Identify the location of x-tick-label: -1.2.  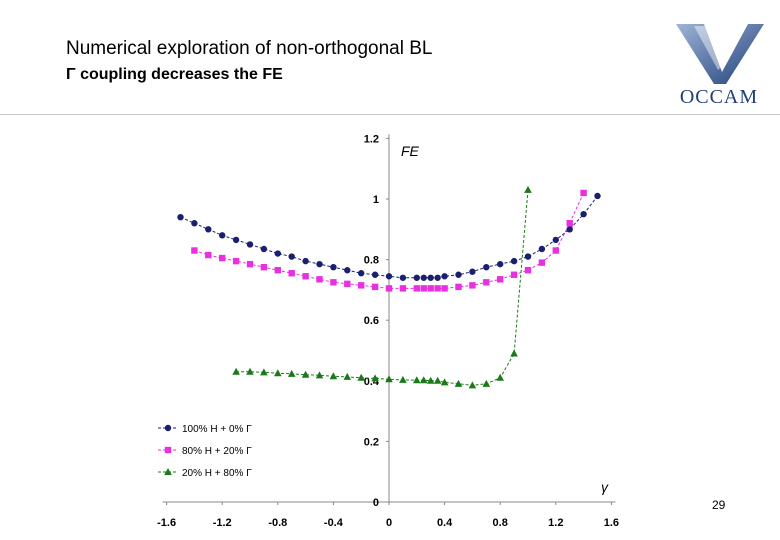
(222, 523).